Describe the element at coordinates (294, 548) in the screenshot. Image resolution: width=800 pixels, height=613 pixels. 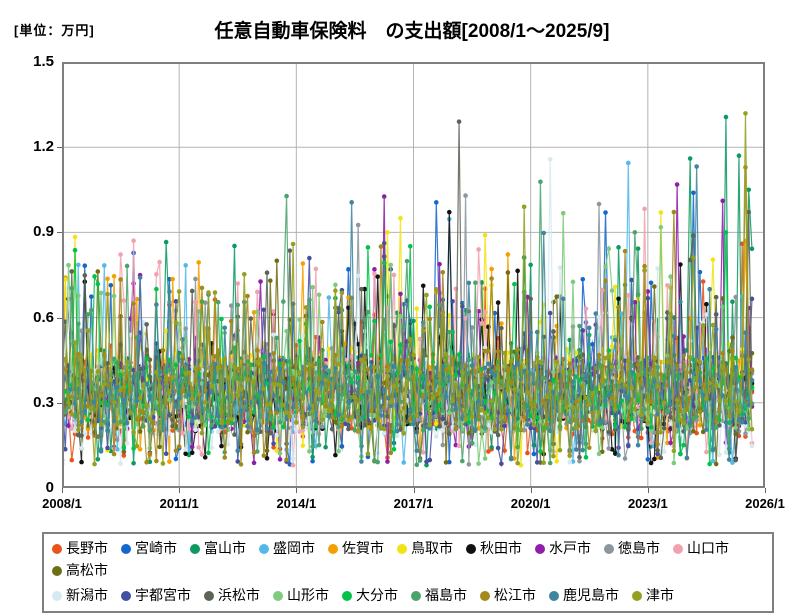
I see `legend-item-label: 盛岡市` at that location.